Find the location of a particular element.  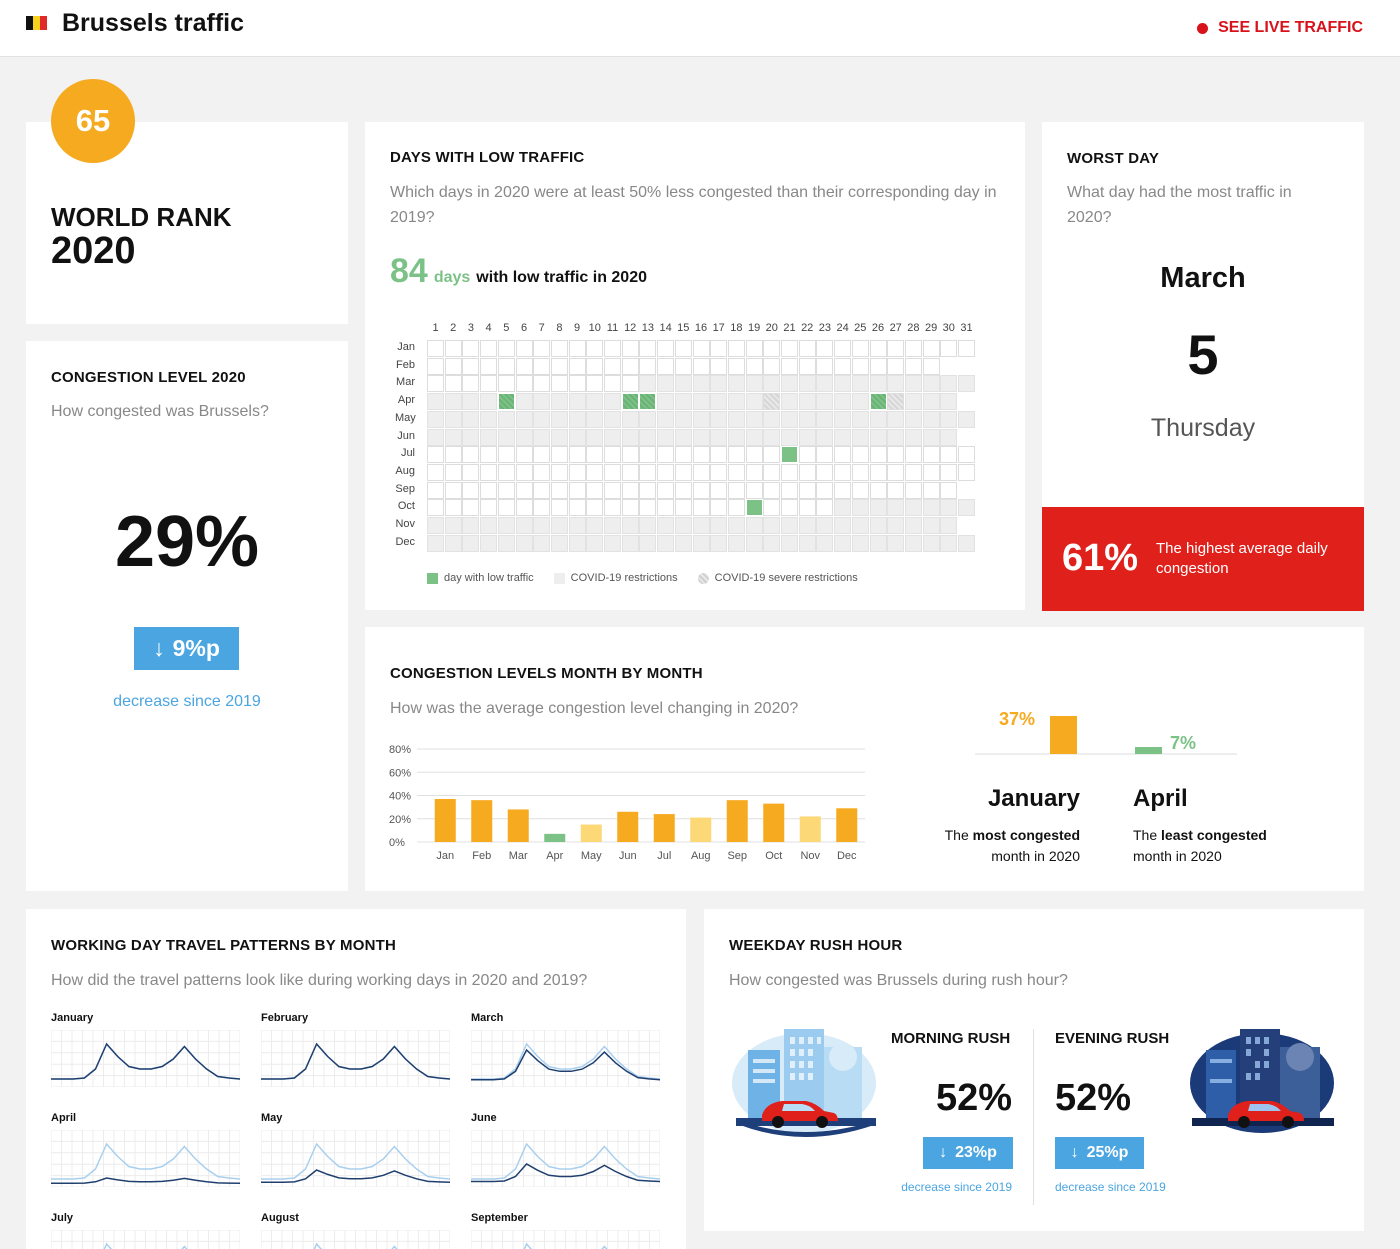

least-congested-month: April is located at coordinates (1160, 798).